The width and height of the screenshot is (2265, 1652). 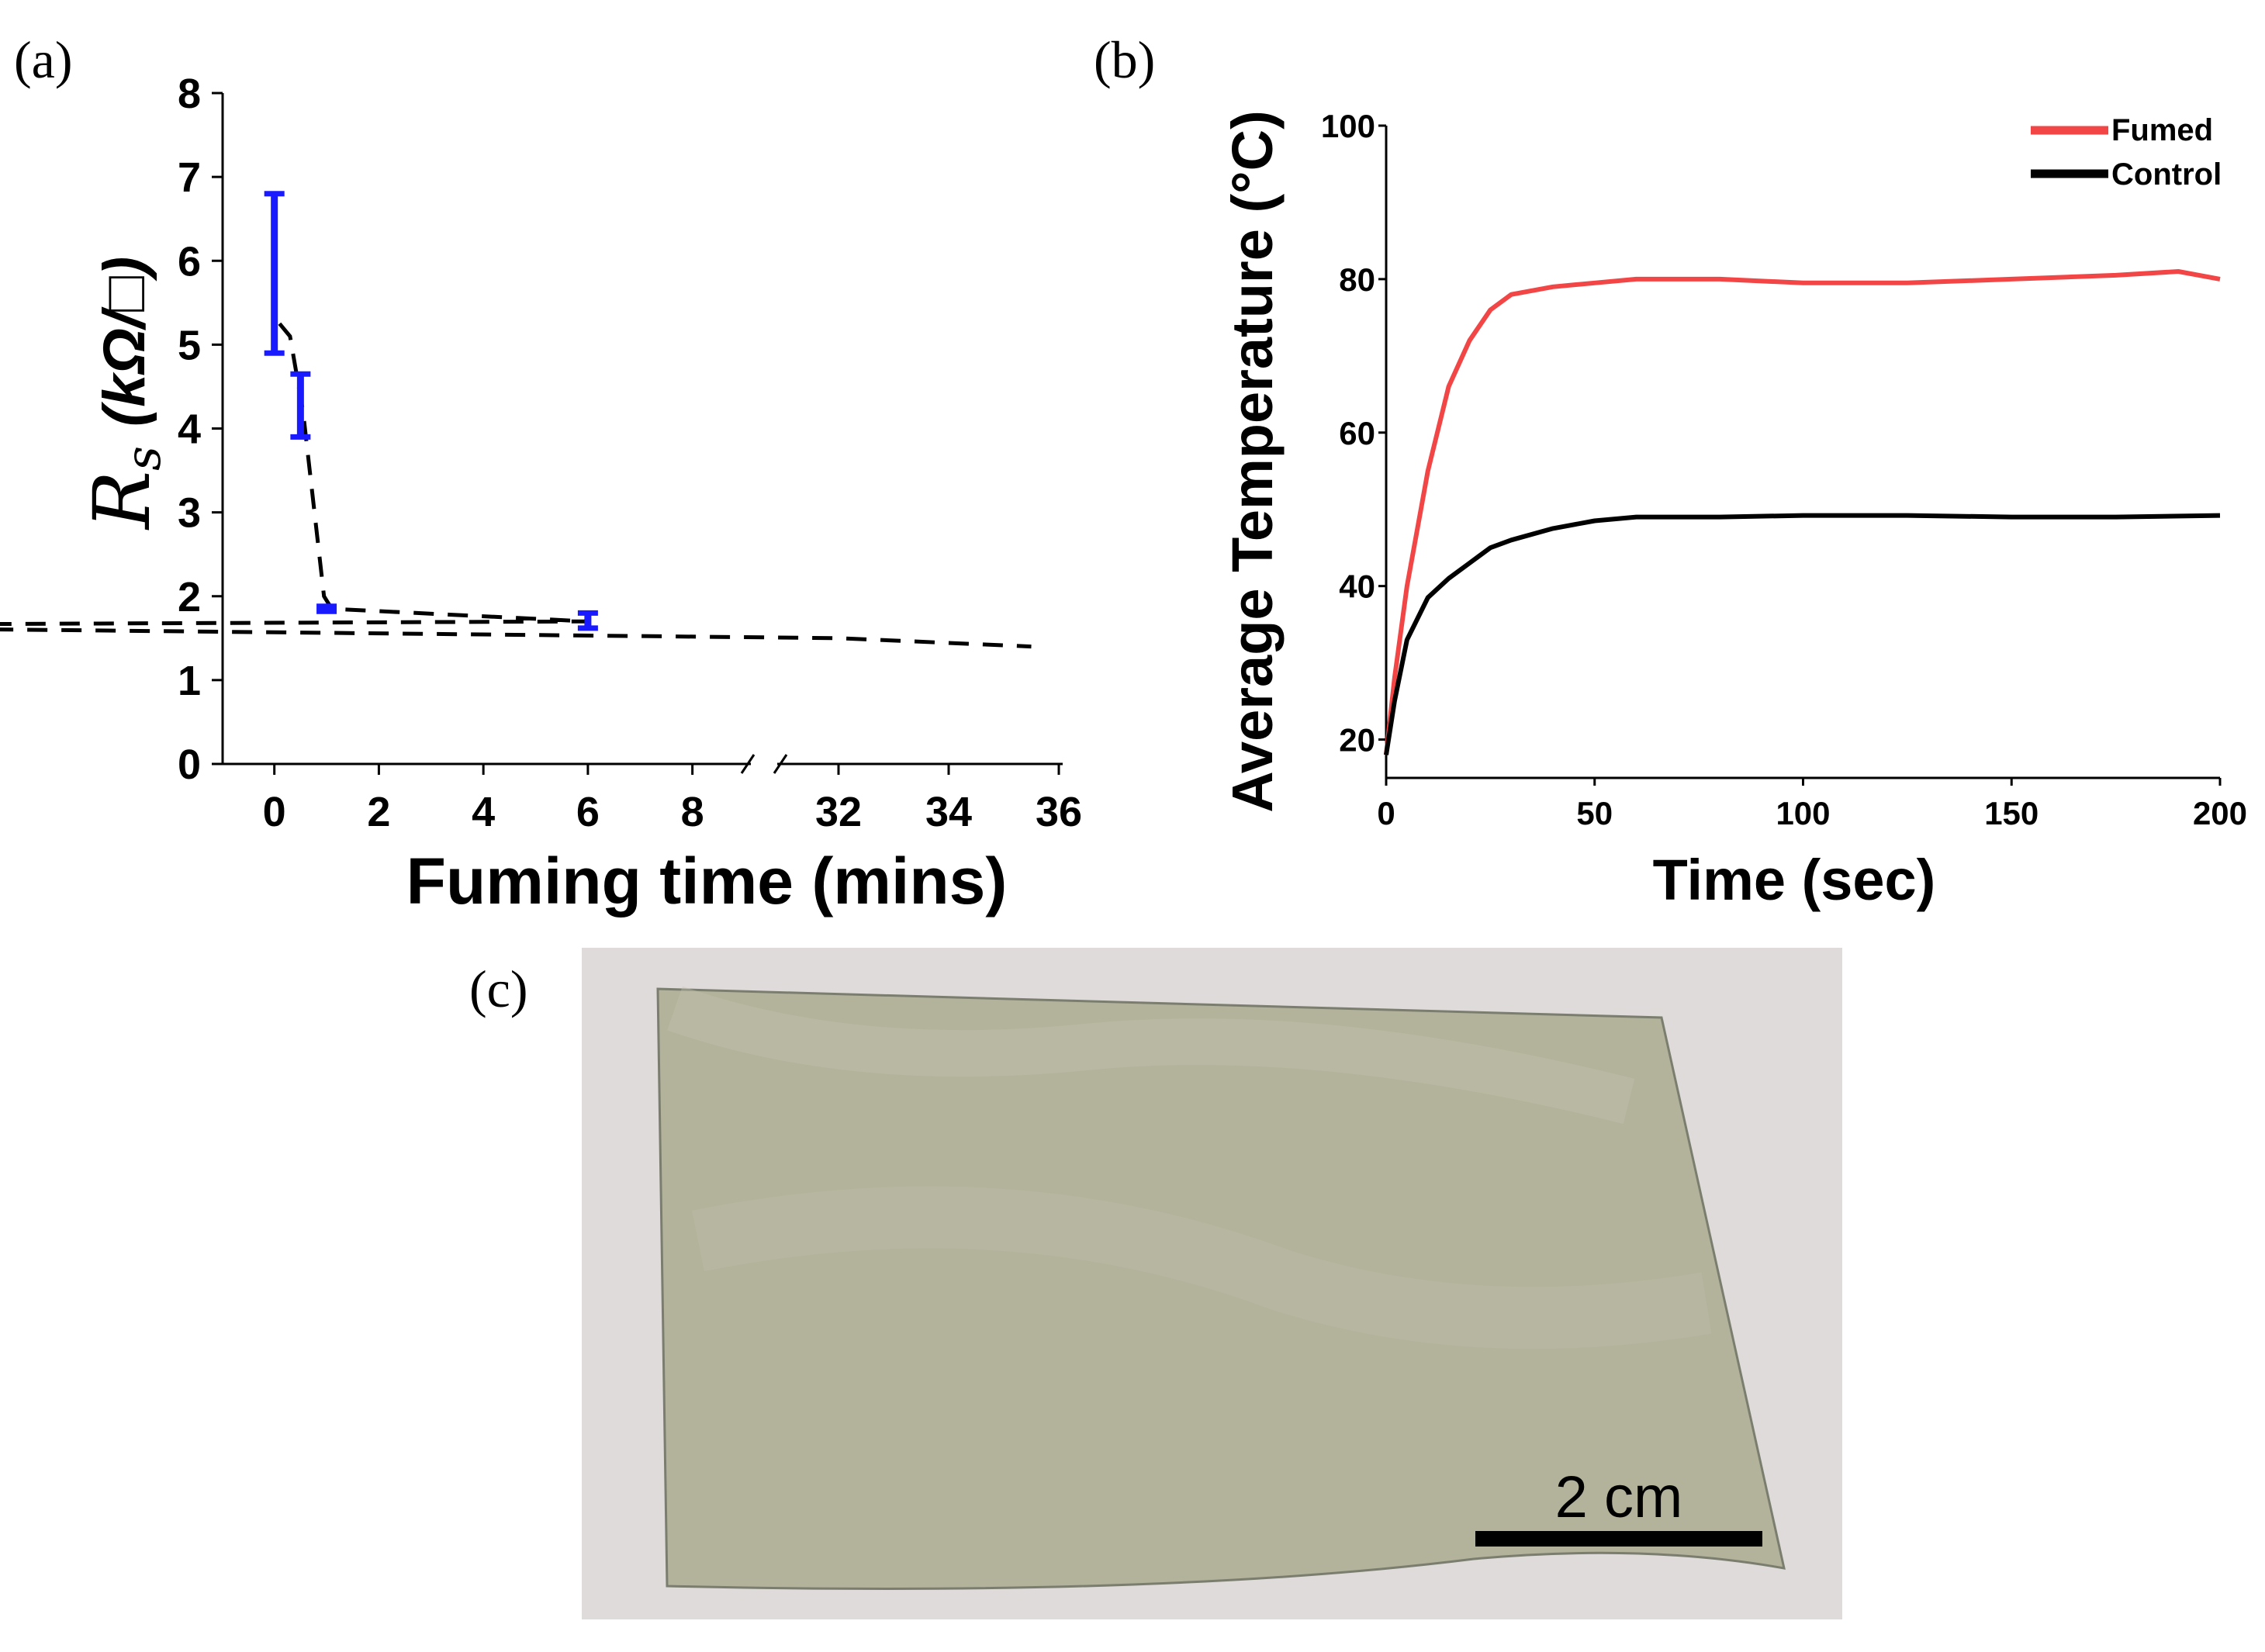 I want to click on chart-b-series, so click(x=1802, y=512).